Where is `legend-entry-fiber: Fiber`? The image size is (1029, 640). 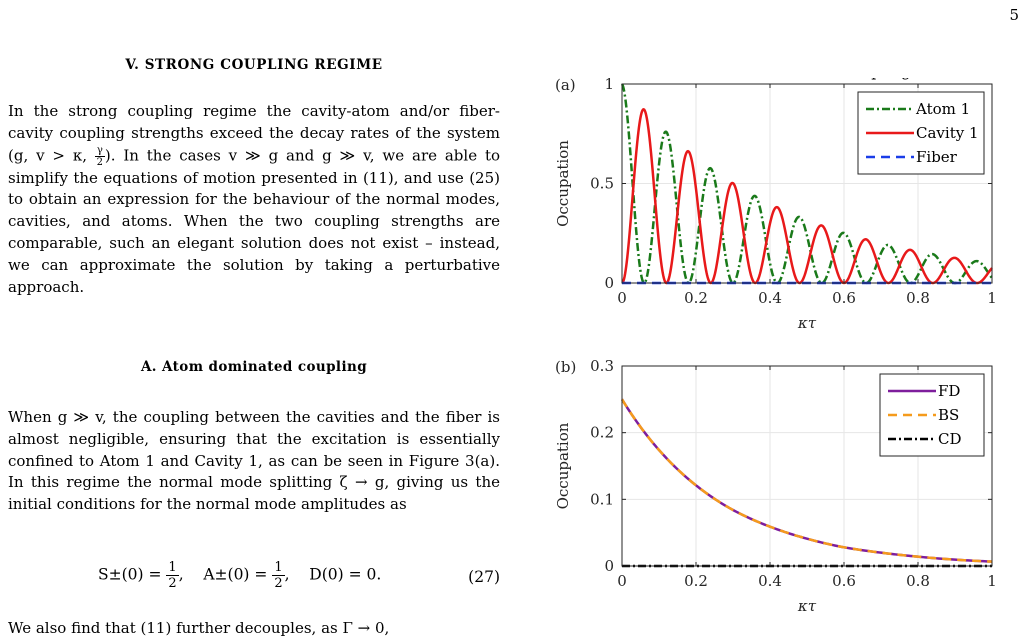
legend-entry-fiber: Fiber is located at coordinates (937, 157).